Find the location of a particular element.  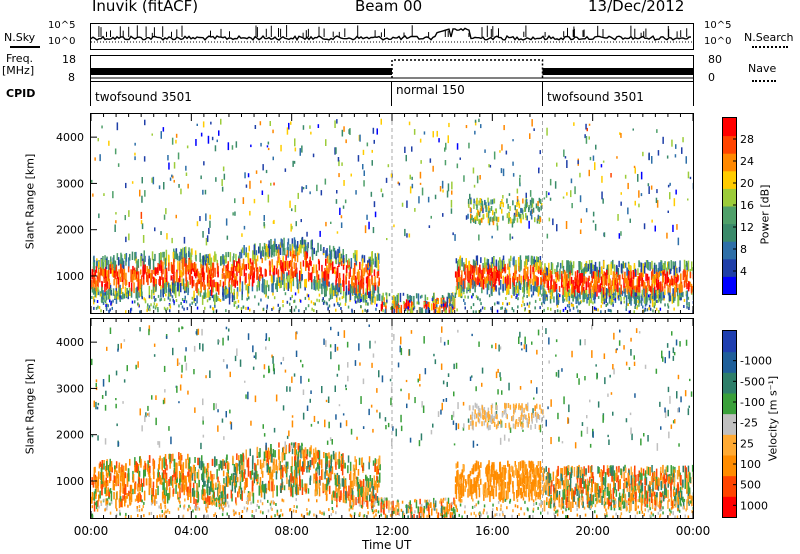

cpid-segment: normal 150 is located at coordinates (467, 94).